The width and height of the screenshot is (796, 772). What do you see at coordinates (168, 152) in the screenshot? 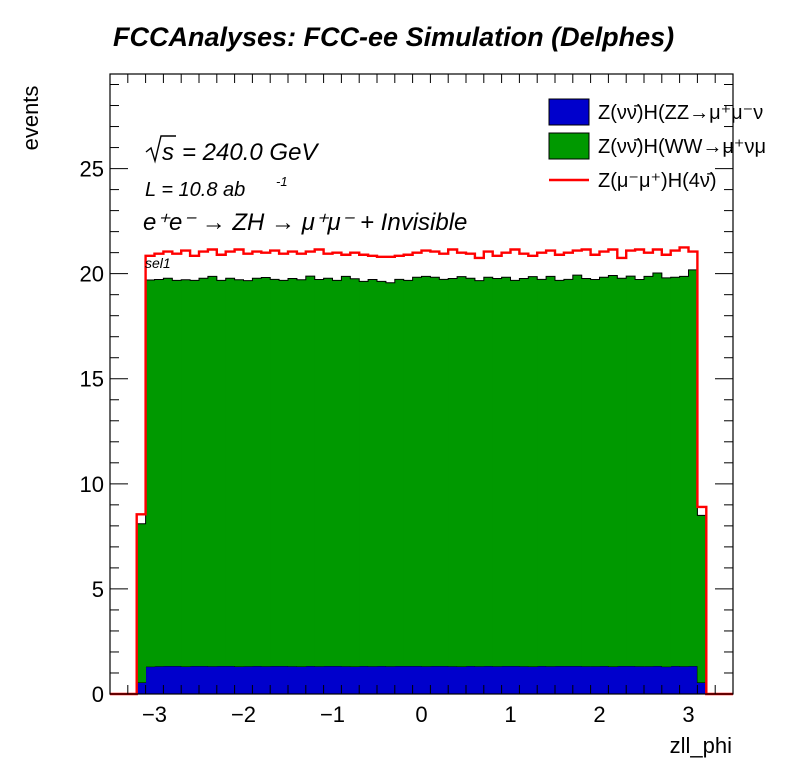
I see `sqrt-s-letter: s` at bounding box center [168, 152].